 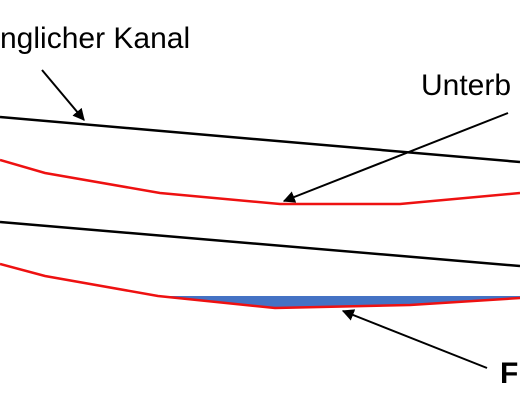 What do you see at coordinates (260, 286) in the screenshot?
I see `lower-cut-profile` at bounding box center [260, 286].